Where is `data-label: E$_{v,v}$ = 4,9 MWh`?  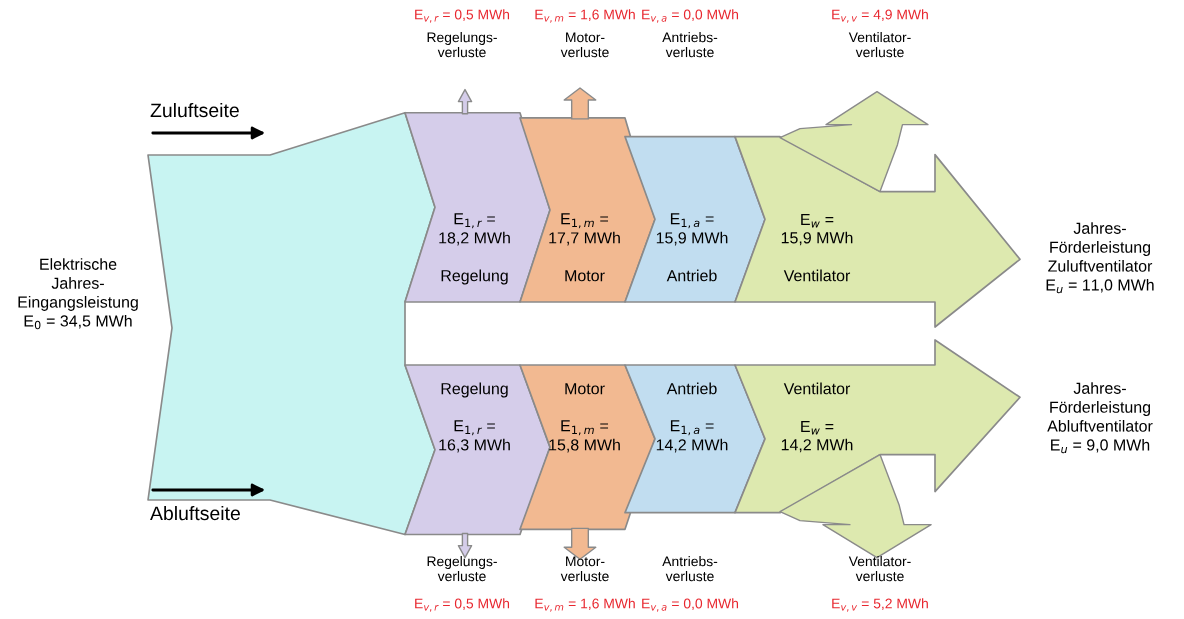 data-label: E$_{v,v}$ = 4,9 MWh is located at coordinates (880, 16).